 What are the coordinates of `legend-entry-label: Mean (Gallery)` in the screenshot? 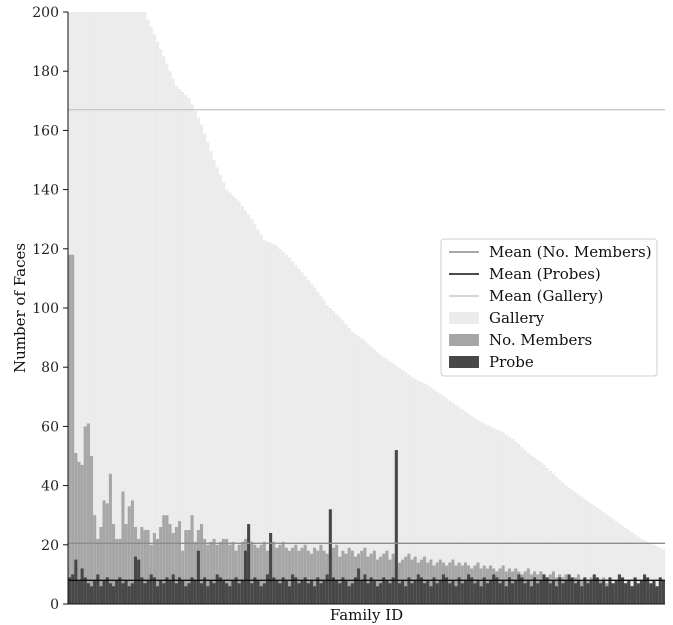 It's located at (546, 296).